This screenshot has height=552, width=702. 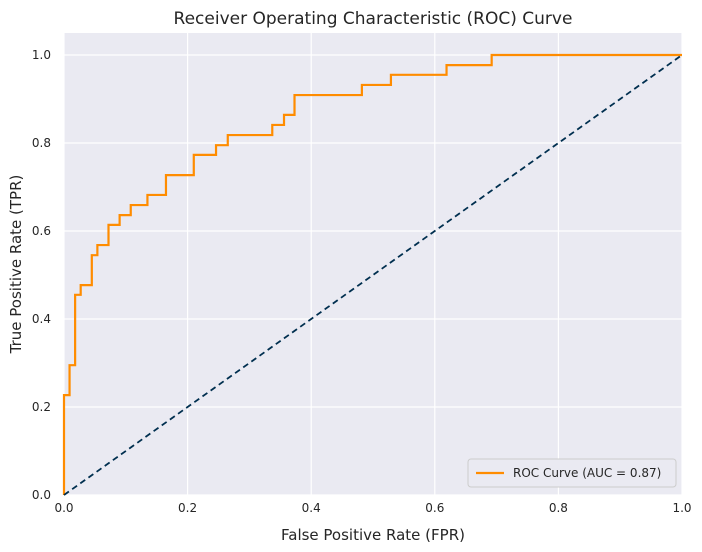 I want to click on legend: ROC Curve (AUC = 0.87), so click(x=572, y=473).